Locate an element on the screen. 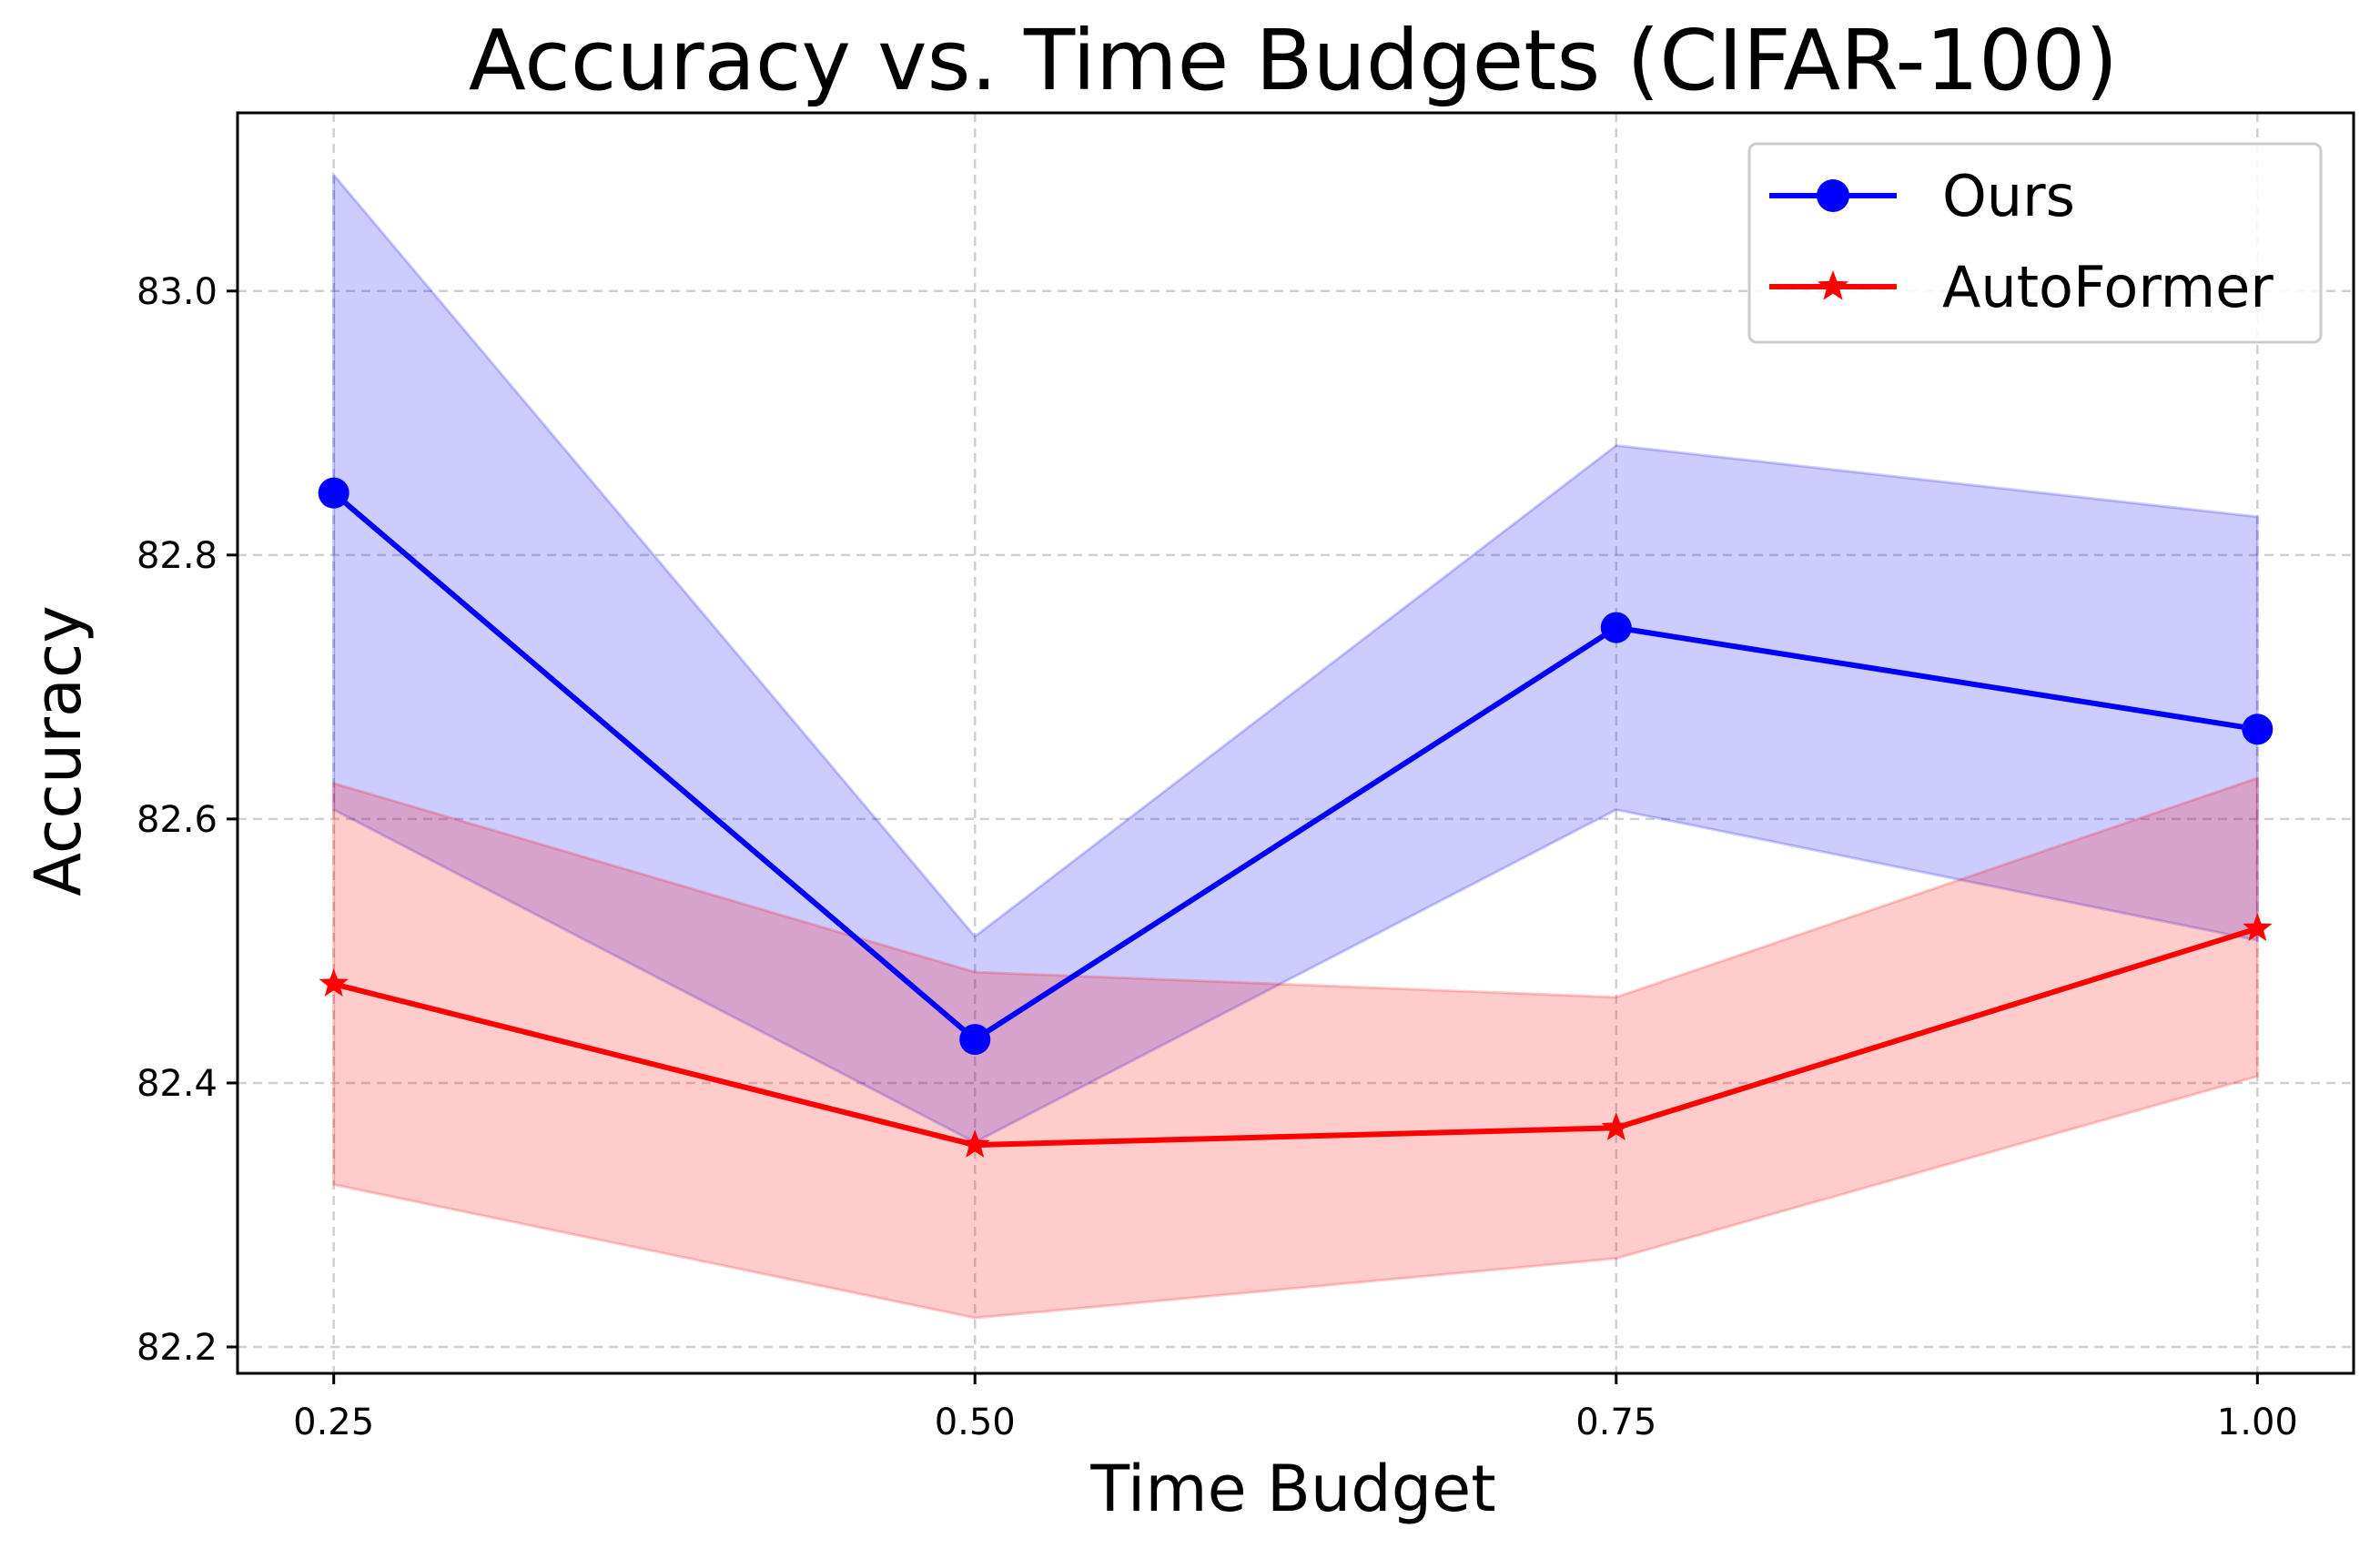  x-tick-label: 0.75 is located at coordinates (1615, 1422).